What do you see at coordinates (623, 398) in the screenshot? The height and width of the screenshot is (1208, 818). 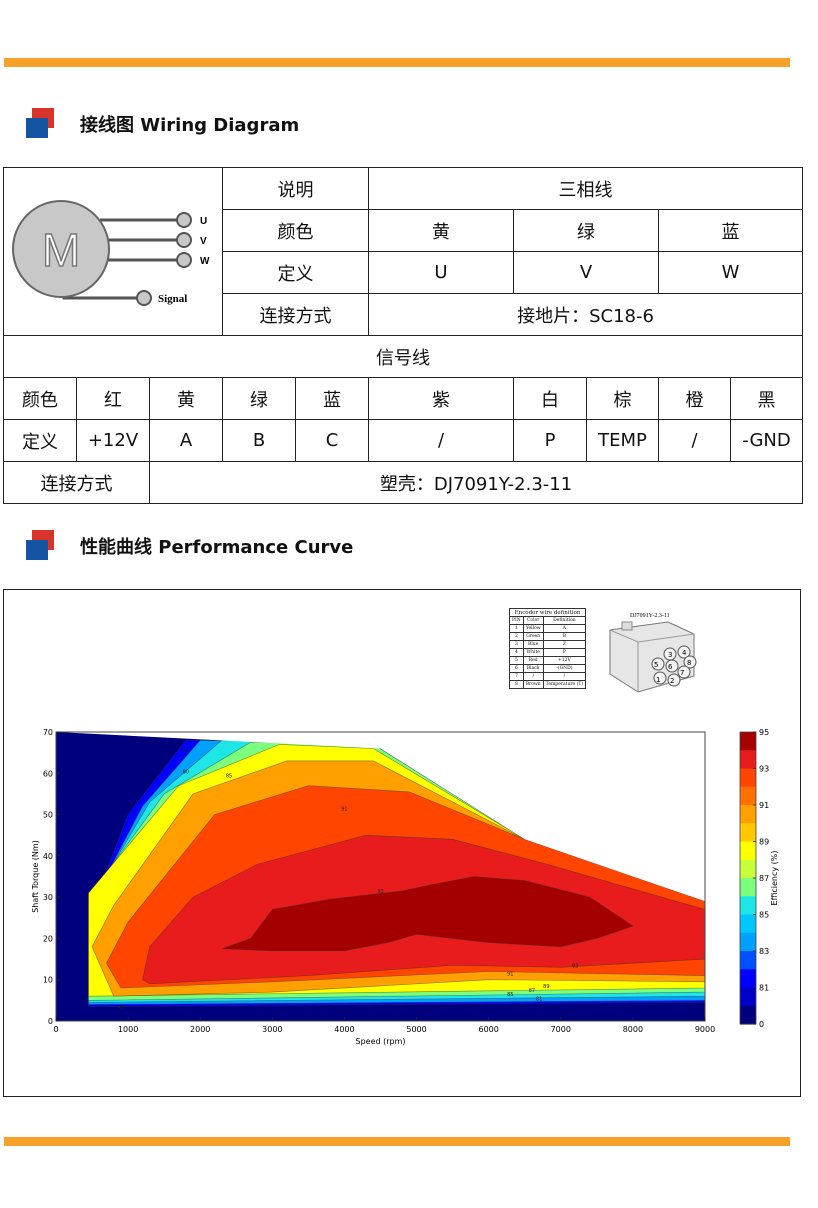 I see `signal-color-7: 棕` at bounding box center [623, 398].